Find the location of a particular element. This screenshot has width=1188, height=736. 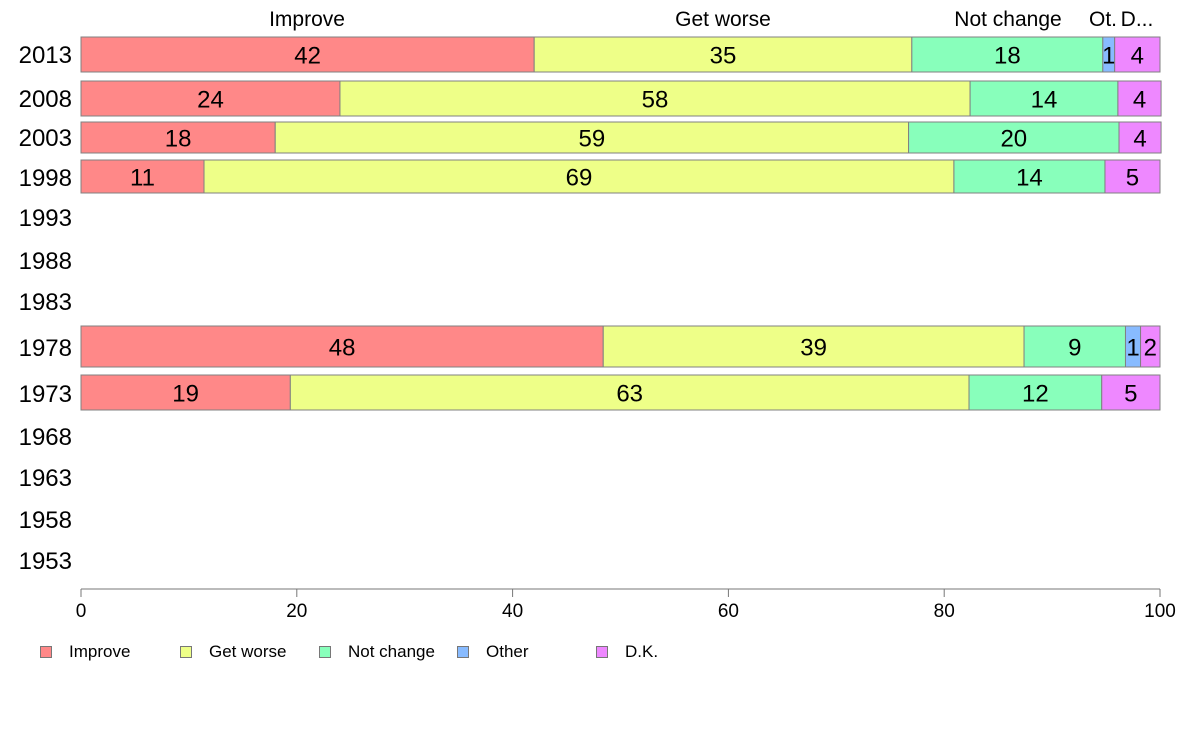

column-header-3: Ot. is located at coordinates (1103, 19).